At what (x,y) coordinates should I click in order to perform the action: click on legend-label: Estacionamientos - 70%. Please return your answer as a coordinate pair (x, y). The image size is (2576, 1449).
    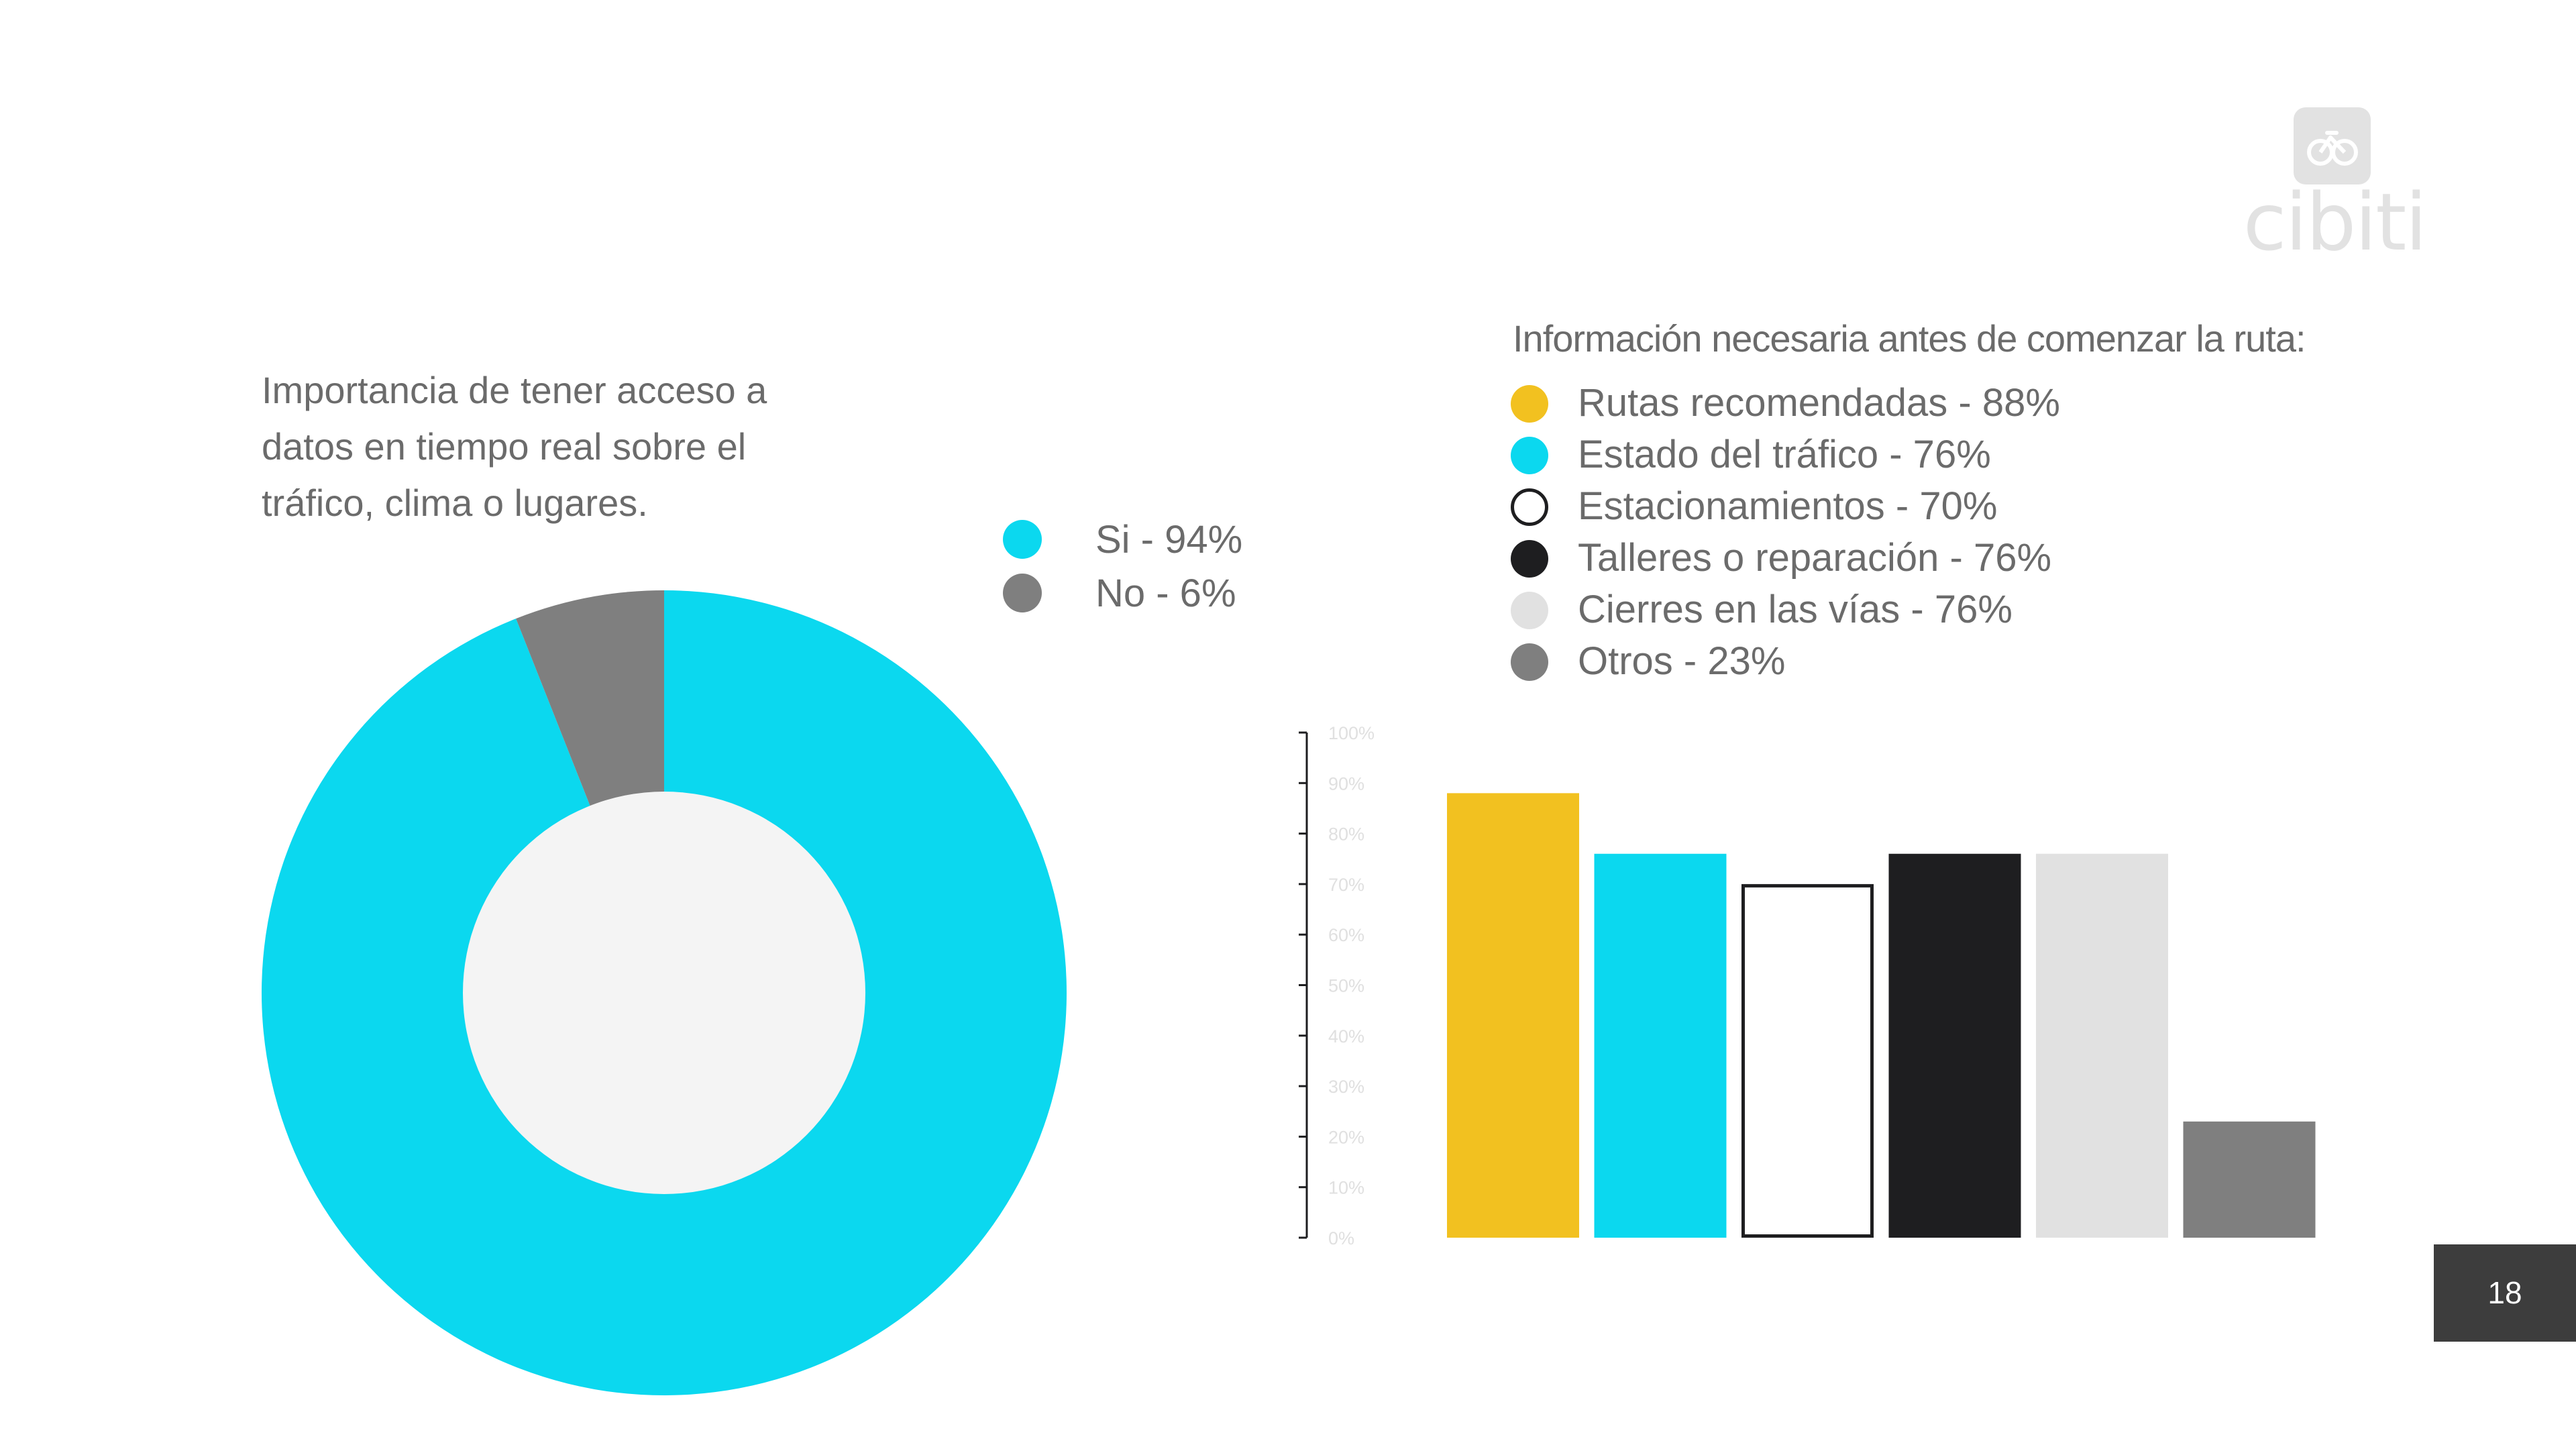
    Looking at the image, I should click on (1788, 506).